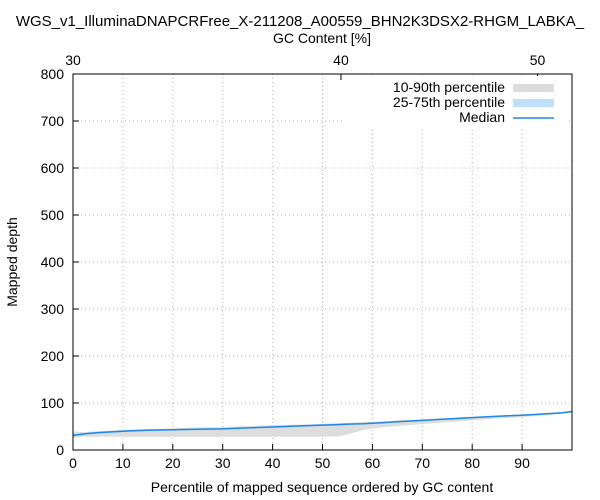  Describe the element at coordinates (223, 463) in the screenshot. I see `x-tick-label: 30` at that location.